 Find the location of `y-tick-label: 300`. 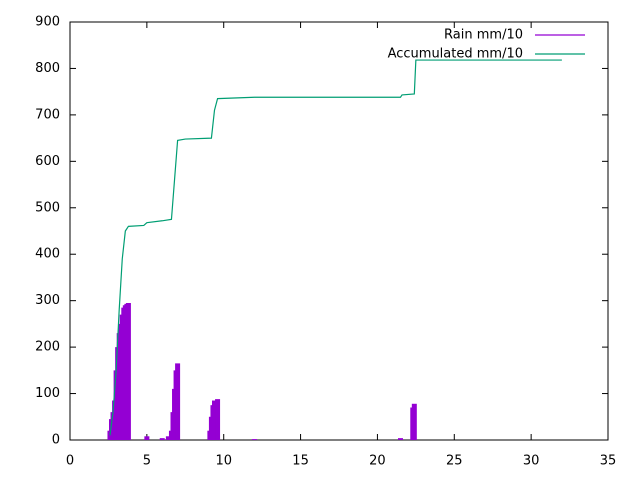

y-tick-label: 300 is located at coordinates (47, 300).